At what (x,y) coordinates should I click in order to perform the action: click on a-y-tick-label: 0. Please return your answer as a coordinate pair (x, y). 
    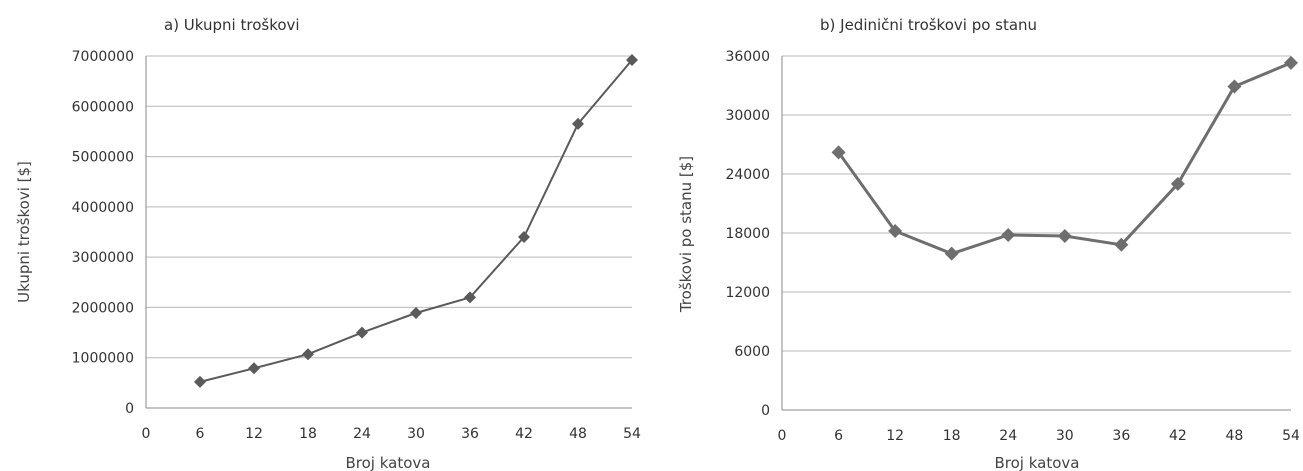
    Looking at the image, I should click on (129, 409).